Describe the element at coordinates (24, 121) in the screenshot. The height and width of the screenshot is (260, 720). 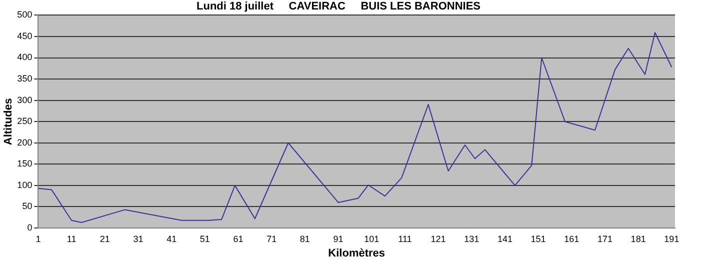
I see `y-tick-label: 250` at that location.